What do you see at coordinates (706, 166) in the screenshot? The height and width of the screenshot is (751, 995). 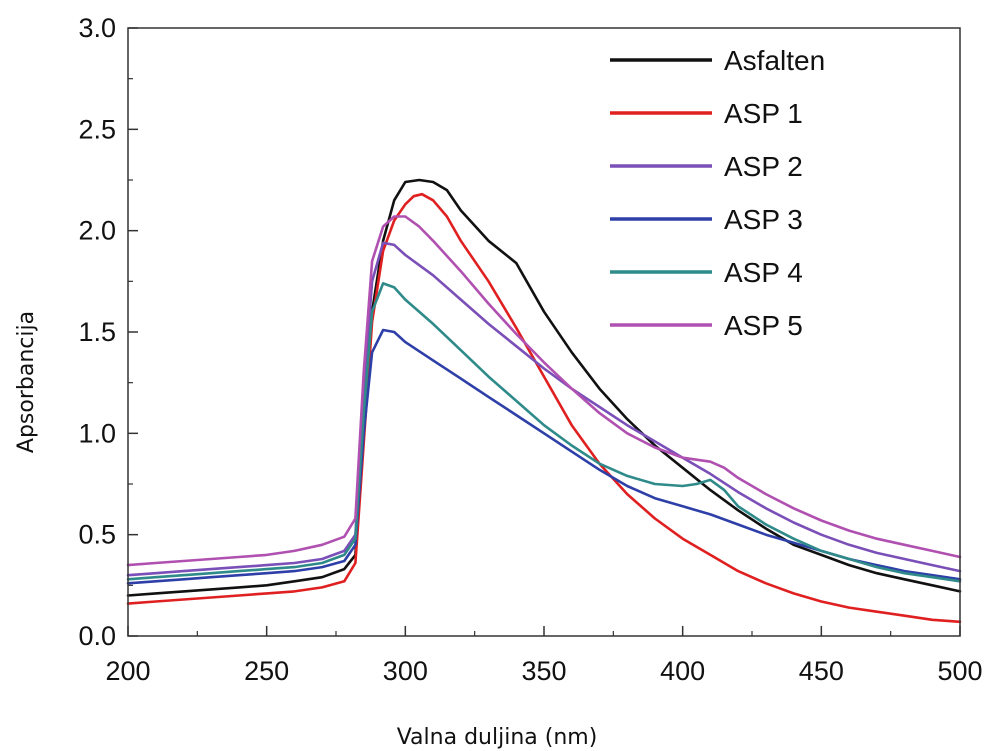 I see `legend-item: ASP 2` at bounding box center [706, 166].